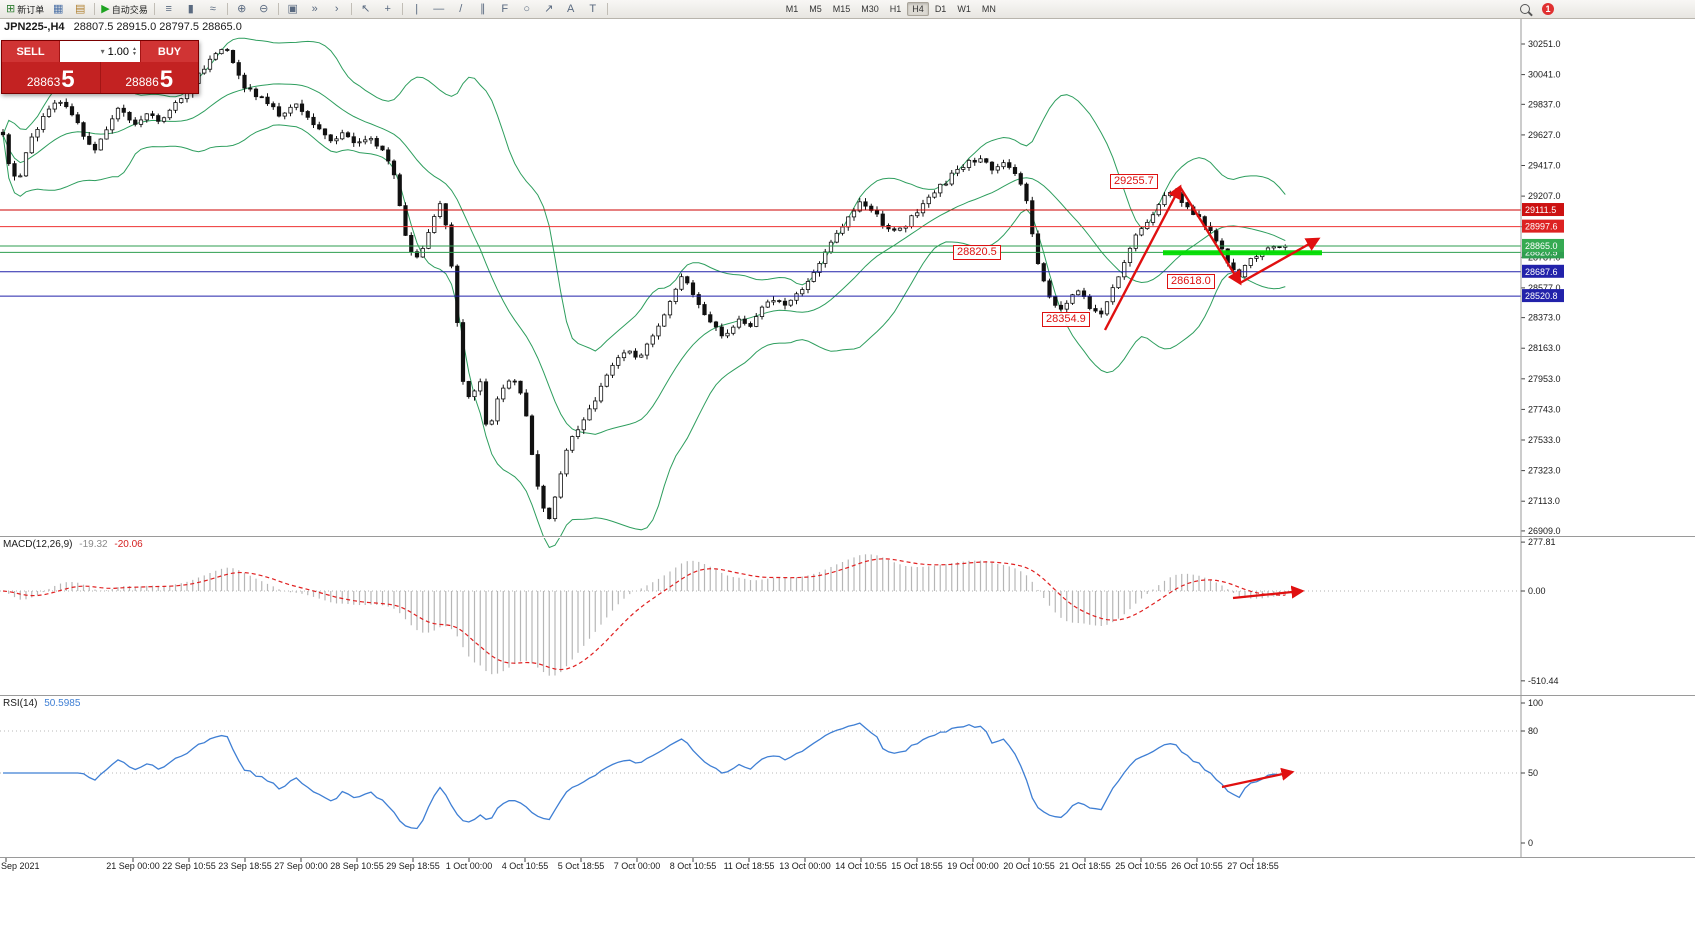 This screenshot has width=1695, height=943. I want to click on svg-text: 27 Oct 18:55, so click(1253, 866).